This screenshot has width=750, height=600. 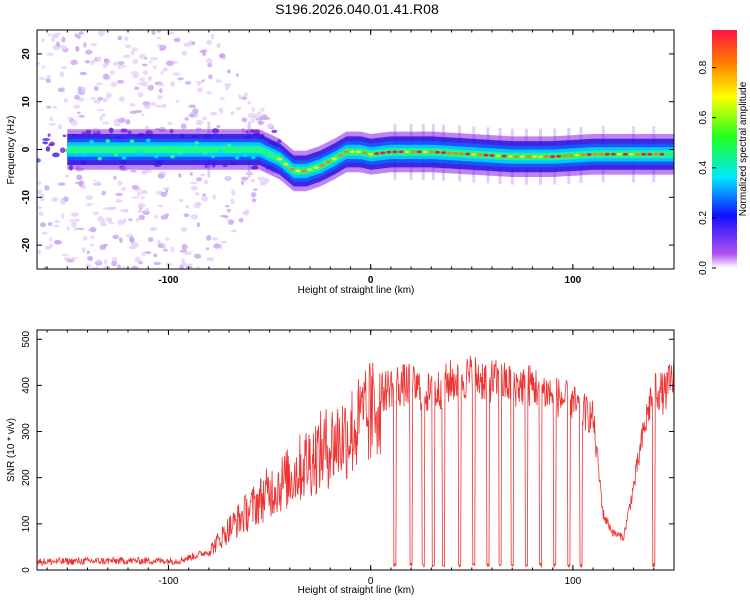 I want to click on y-tick-label: 20, so click(x=26, y=54).